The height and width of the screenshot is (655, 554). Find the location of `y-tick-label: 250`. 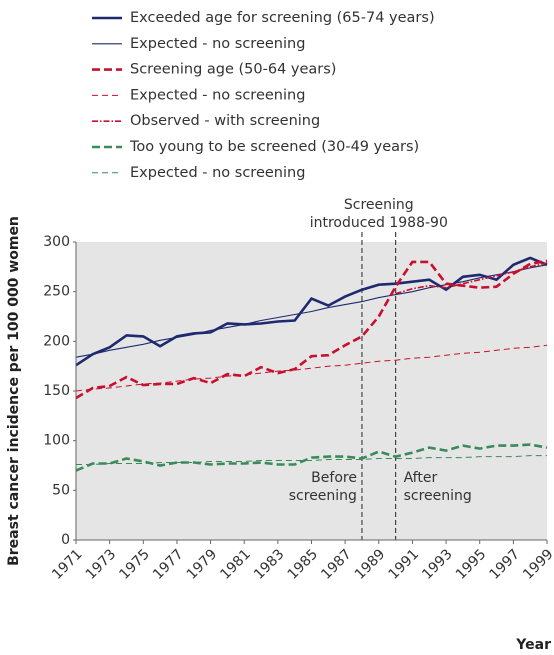

y-tick-label: 250 is located at coordinates (56, 292).